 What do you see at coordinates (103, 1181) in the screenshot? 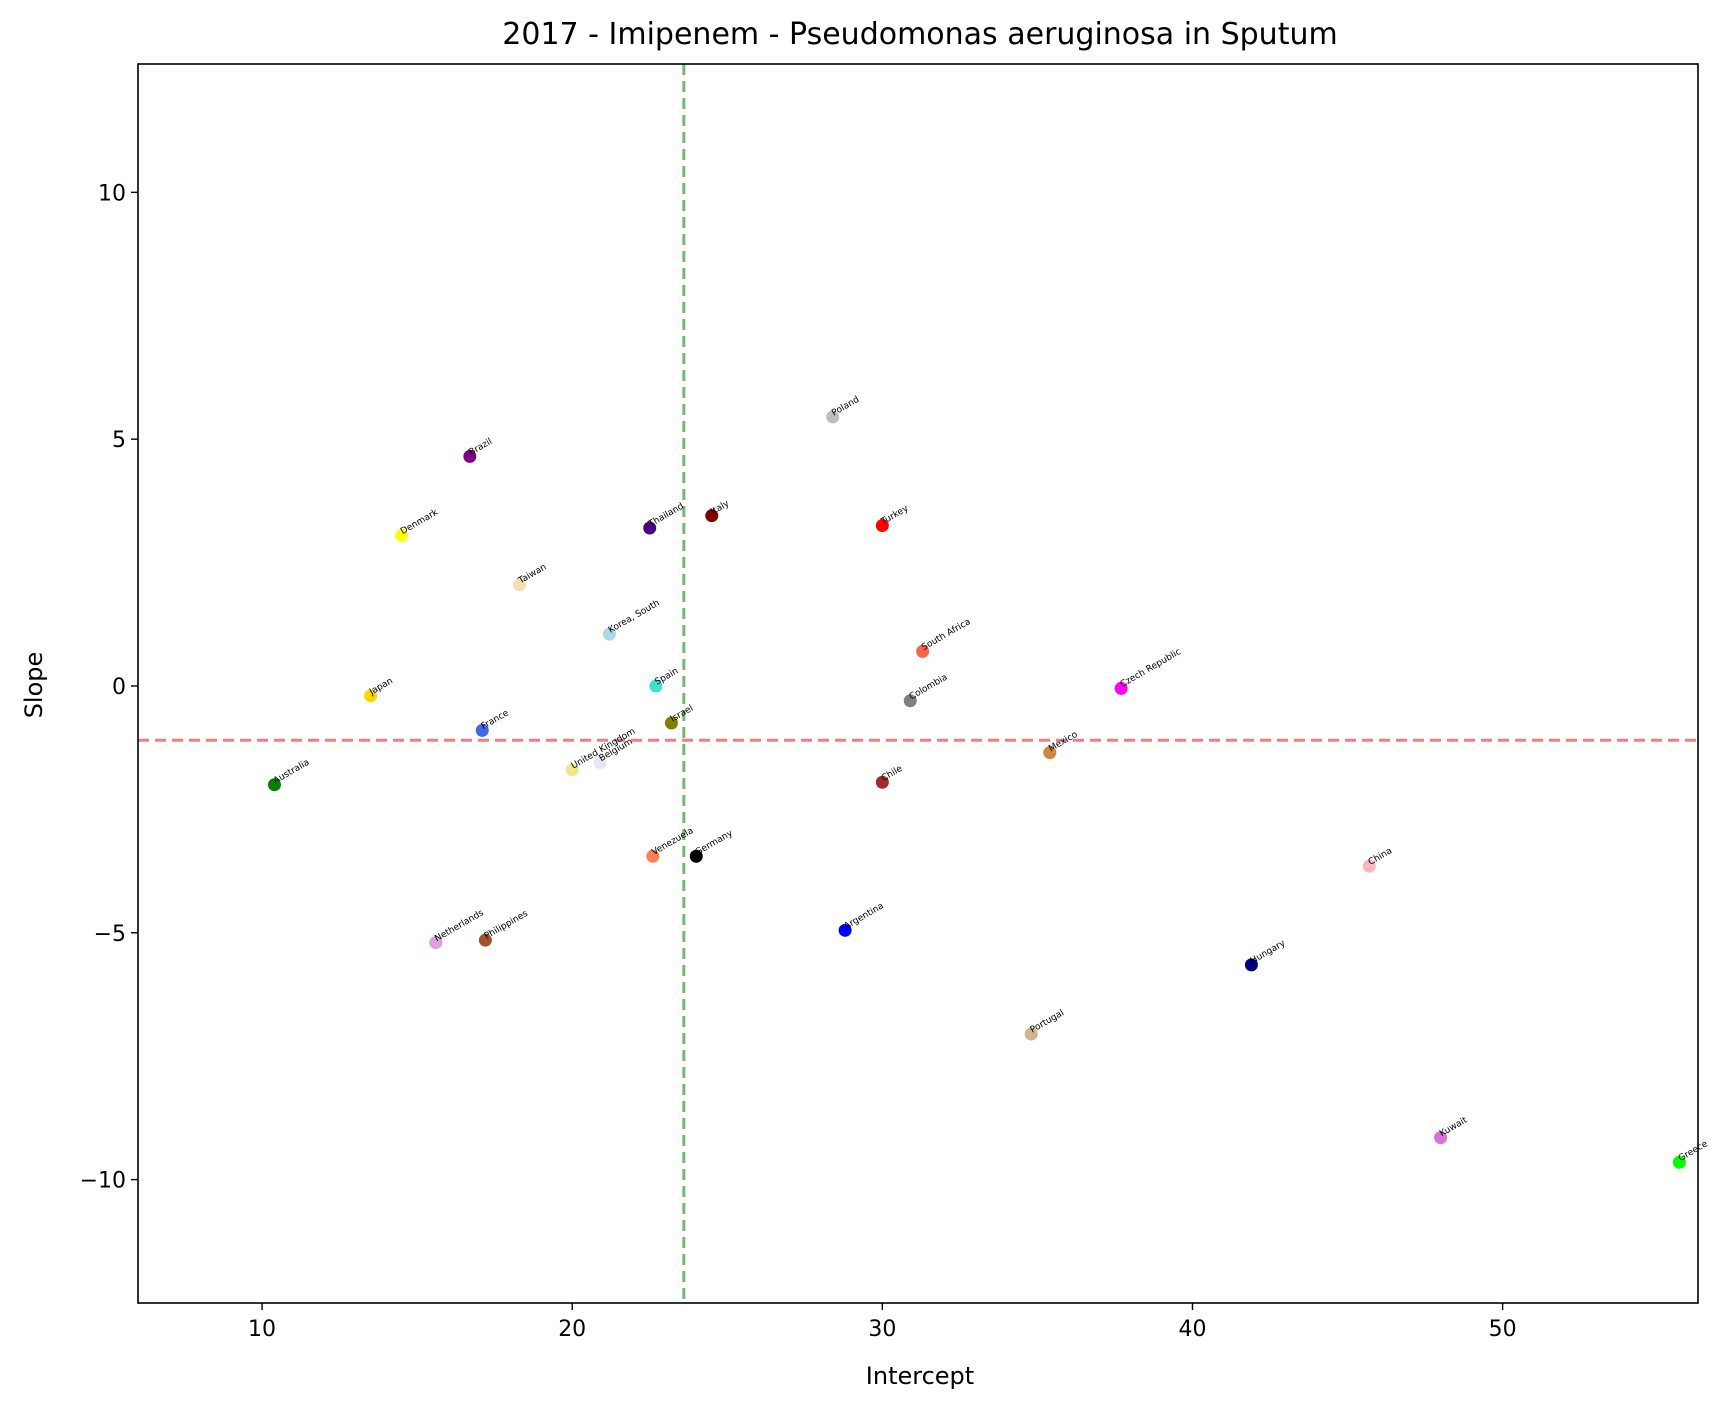
I see `y-tick-label: −10` at bounding box center [103, 1181].